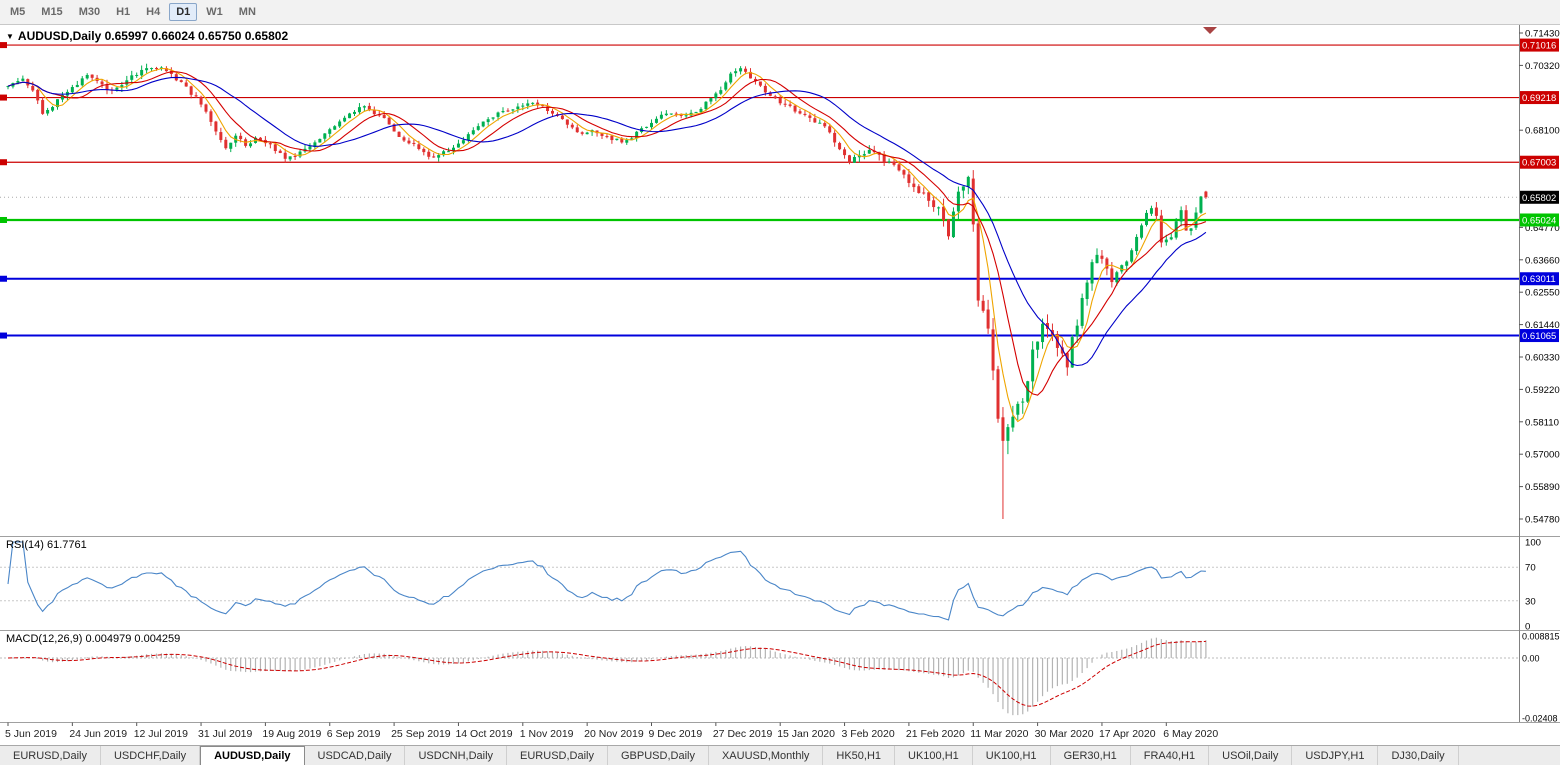 The image size is (1560, 765). I want to click on price-badge-label: 0.63011, so click(1539, 279).